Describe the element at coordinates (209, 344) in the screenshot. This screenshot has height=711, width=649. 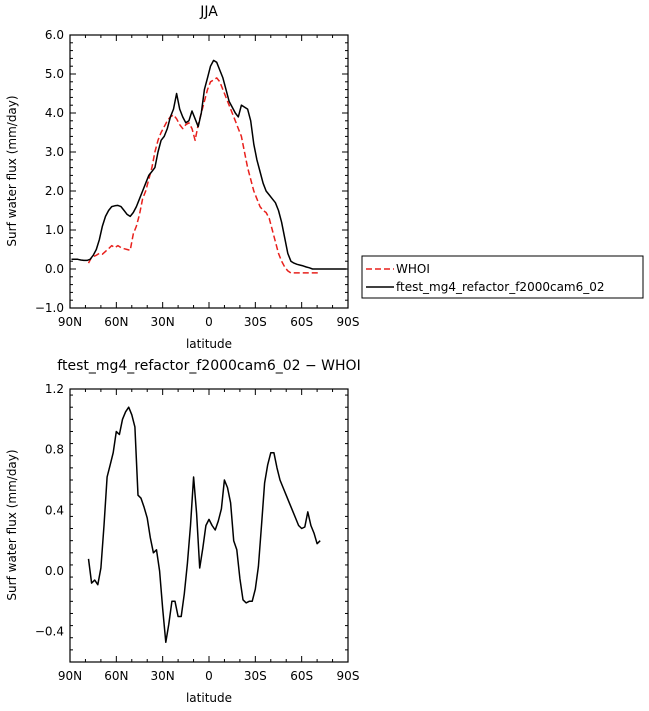
I see `top-chart-xlabel: latitude` at that location.